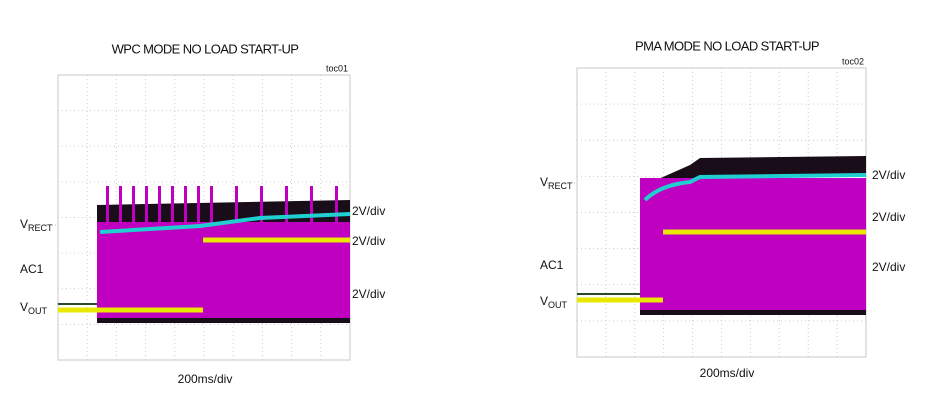  I want to click on panel-title: WPC MODE NO LOAD START-UP, so click(205, 48).